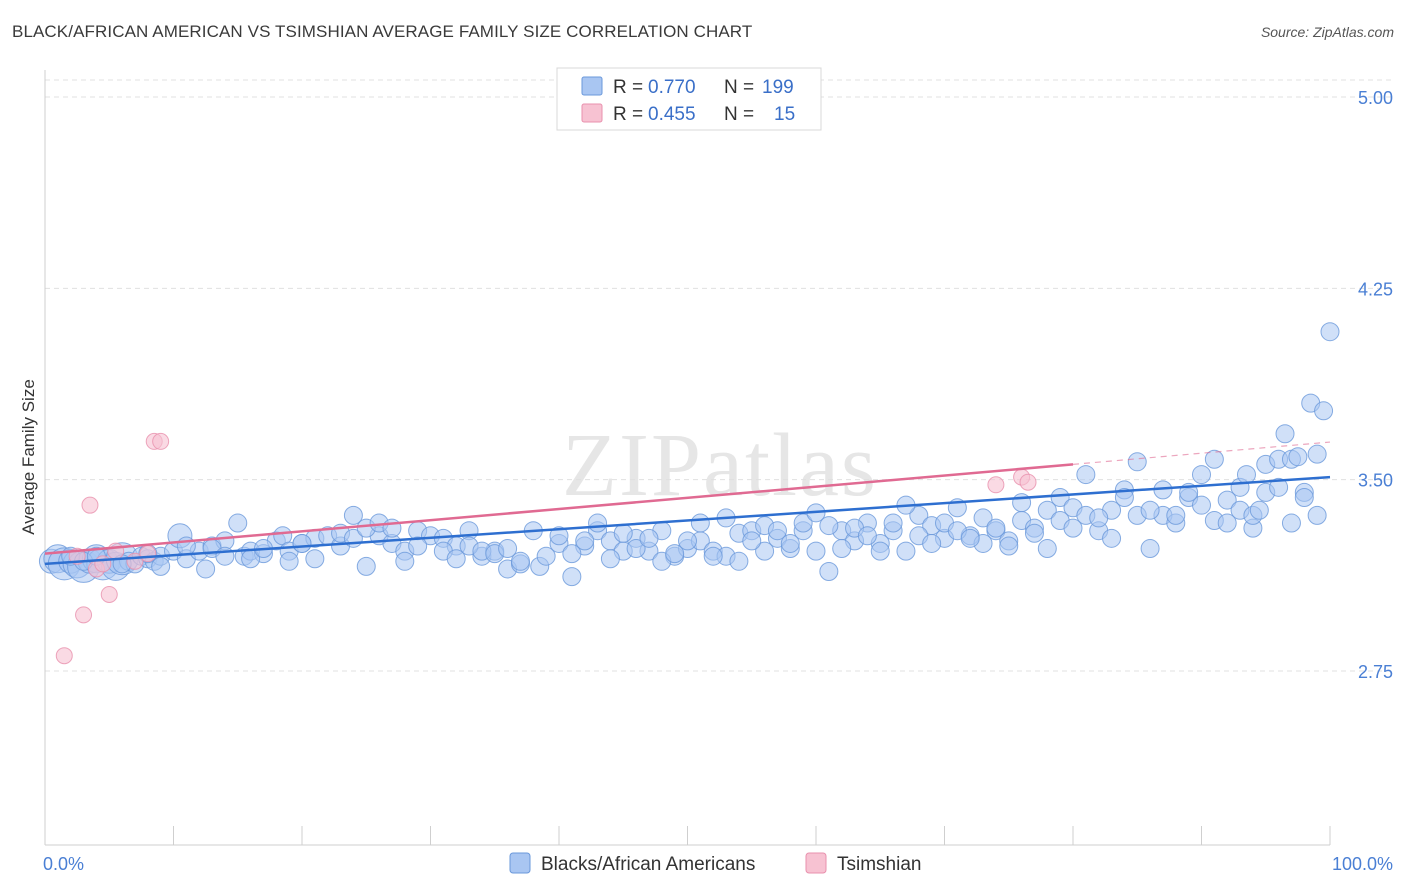  Describe the element at coordinates (689, 99) in the screenshot. I see `stats-legend-box: R = 0.770 N = 199 R = 0.455 N = 15` at that location.